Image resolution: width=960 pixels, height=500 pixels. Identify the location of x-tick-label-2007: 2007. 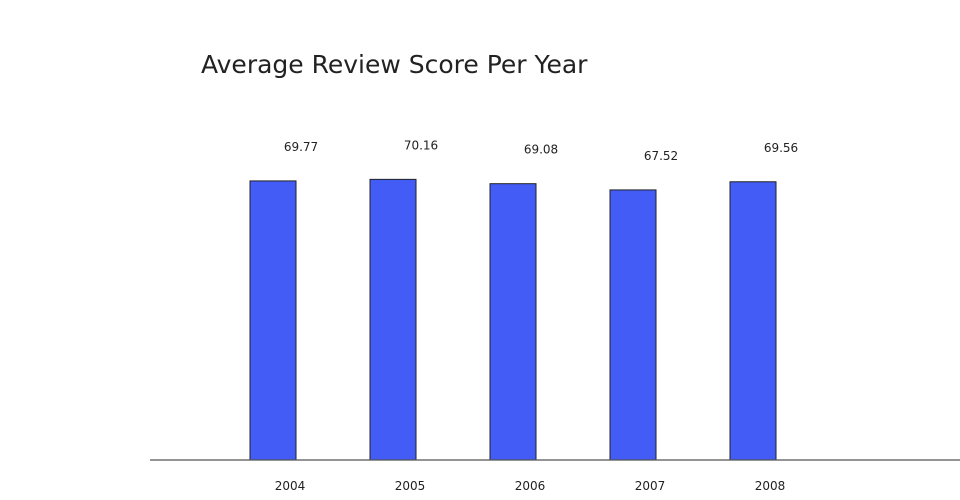
(650, 486).